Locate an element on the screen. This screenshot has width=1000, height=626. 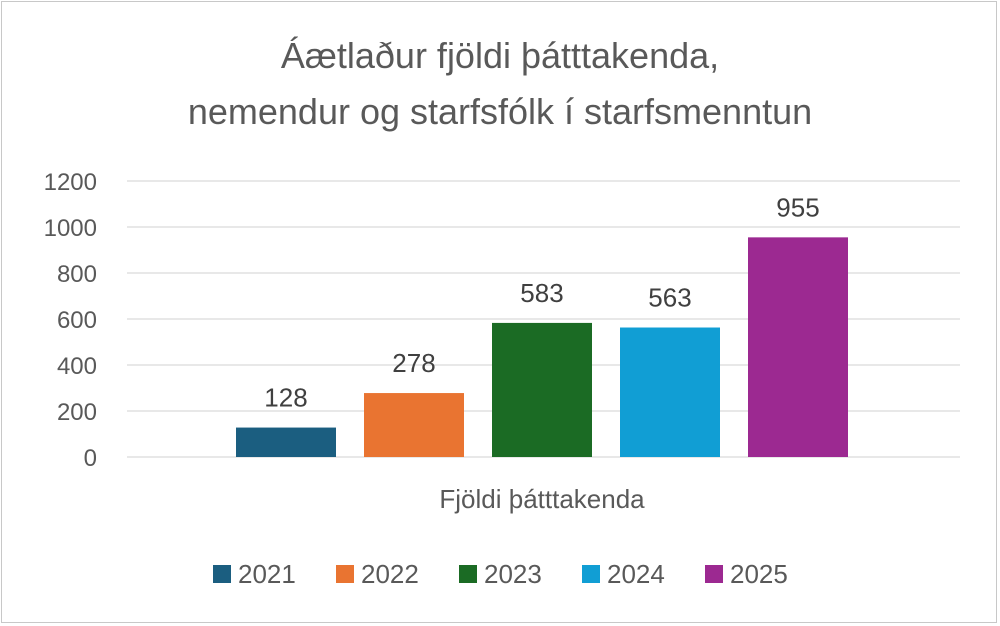
legend-swatch-2024 is located at coordinates (591, 574).